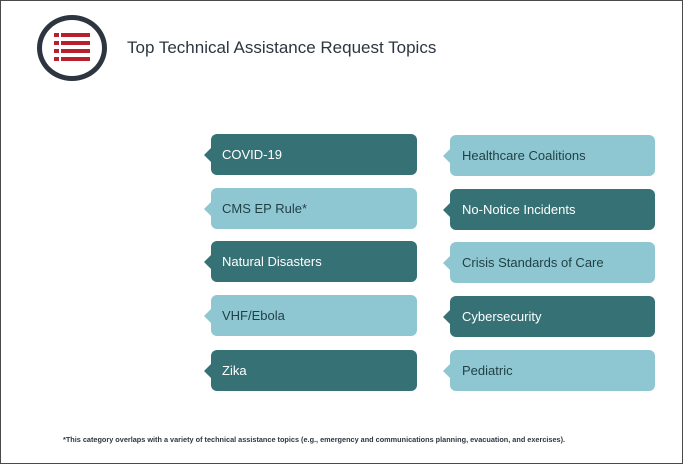 Image resolution: width=683 pixels, height=464 pixels. I want to click on topic-no-notice-incidents: No-Notice Incidents, so click(549, 209).